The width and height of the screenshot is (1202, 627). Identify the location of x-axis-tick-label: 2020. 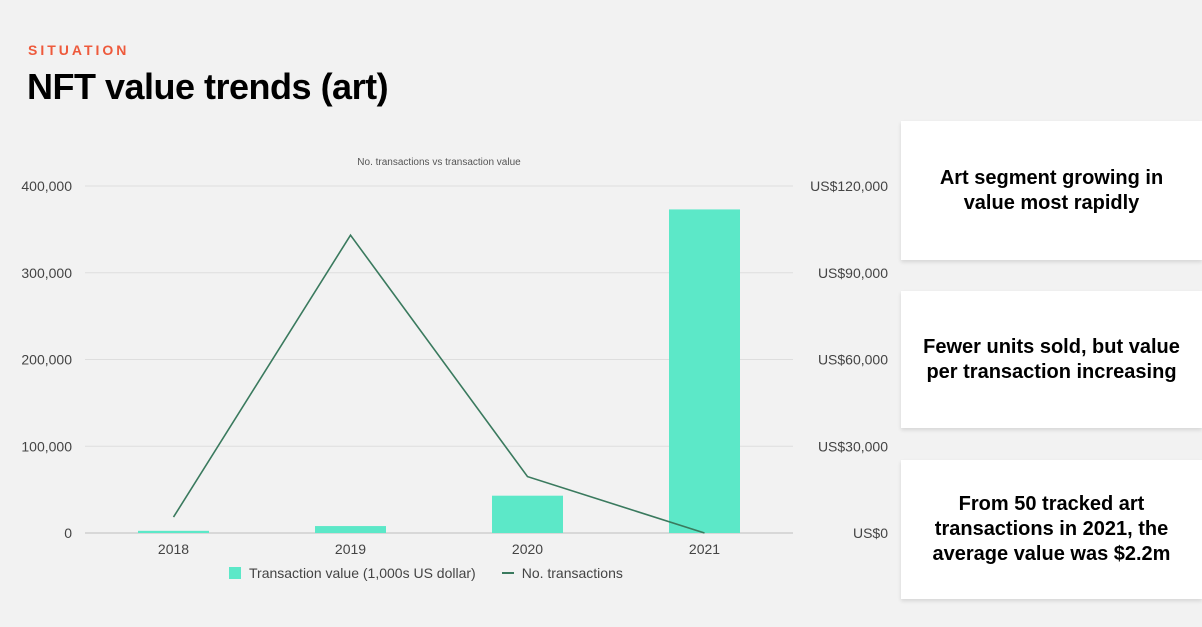
(527, 549).